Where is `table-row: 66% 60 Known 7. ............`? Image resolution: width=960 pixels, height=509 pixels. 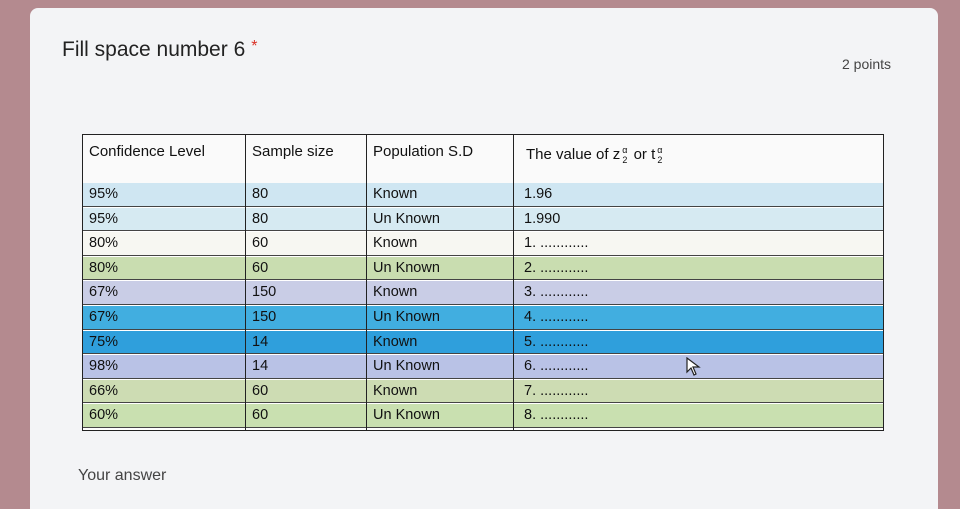 table-row: 66% 60 Known 7. ............ is located at coordinates (483, 391).